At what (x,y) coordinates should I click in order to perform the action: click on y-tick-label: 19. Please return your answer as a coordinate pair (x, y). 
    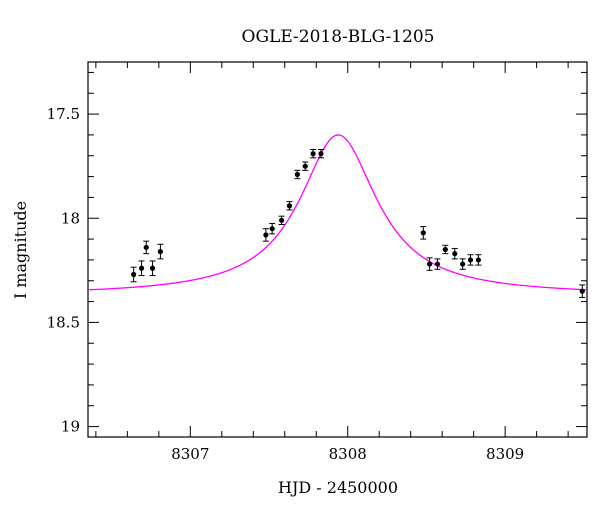
    Looking at the image, I should click on (70, 427).